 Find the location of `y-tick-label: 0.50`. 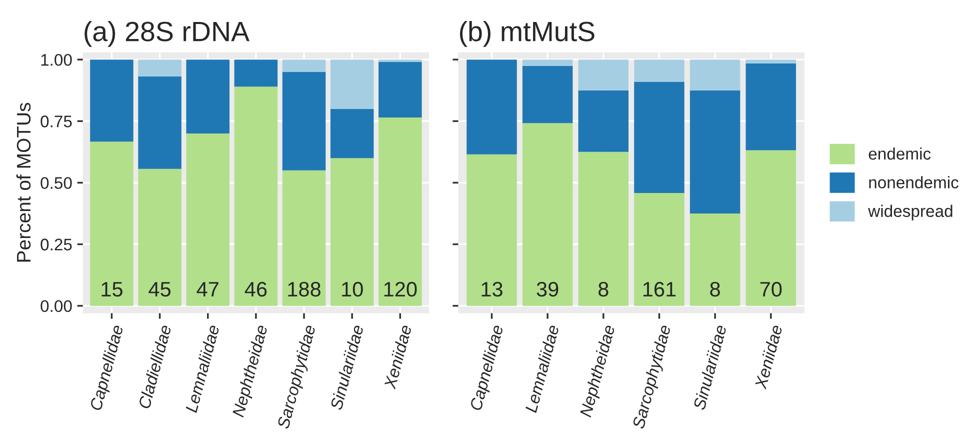

y-tick-label: 0.50 is located at coordinates (56, 183).